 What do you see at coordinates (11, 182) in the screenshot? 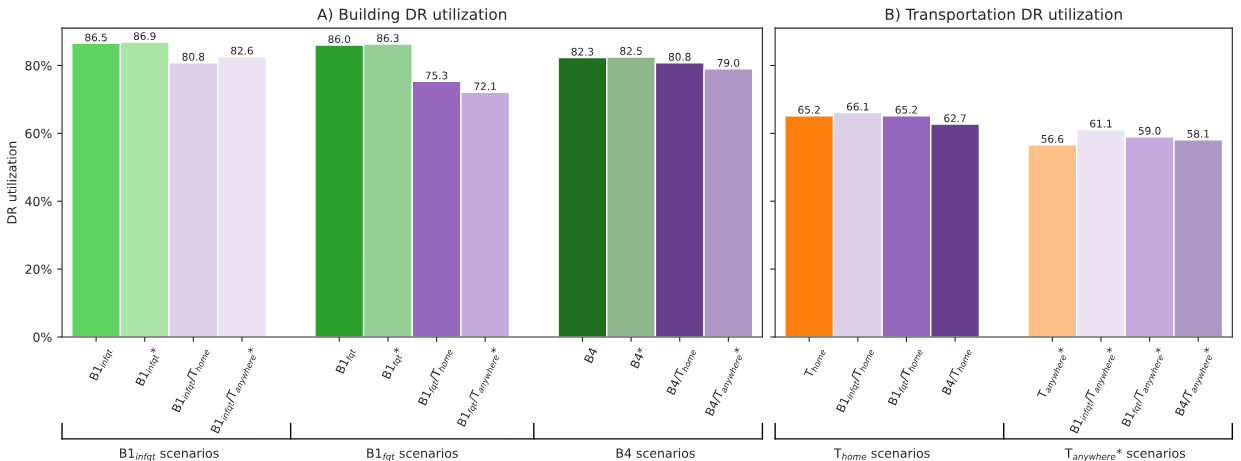
I see `y-axis-title: DR utilization` at bounding box center [11, 182].